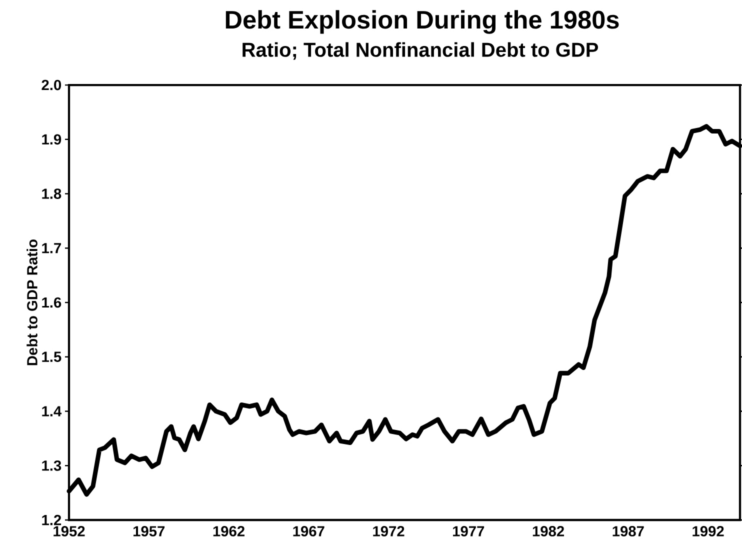 This screenshot has width=742, height=551. I want to click on x-tick-label: 1952, so click(69, 531).